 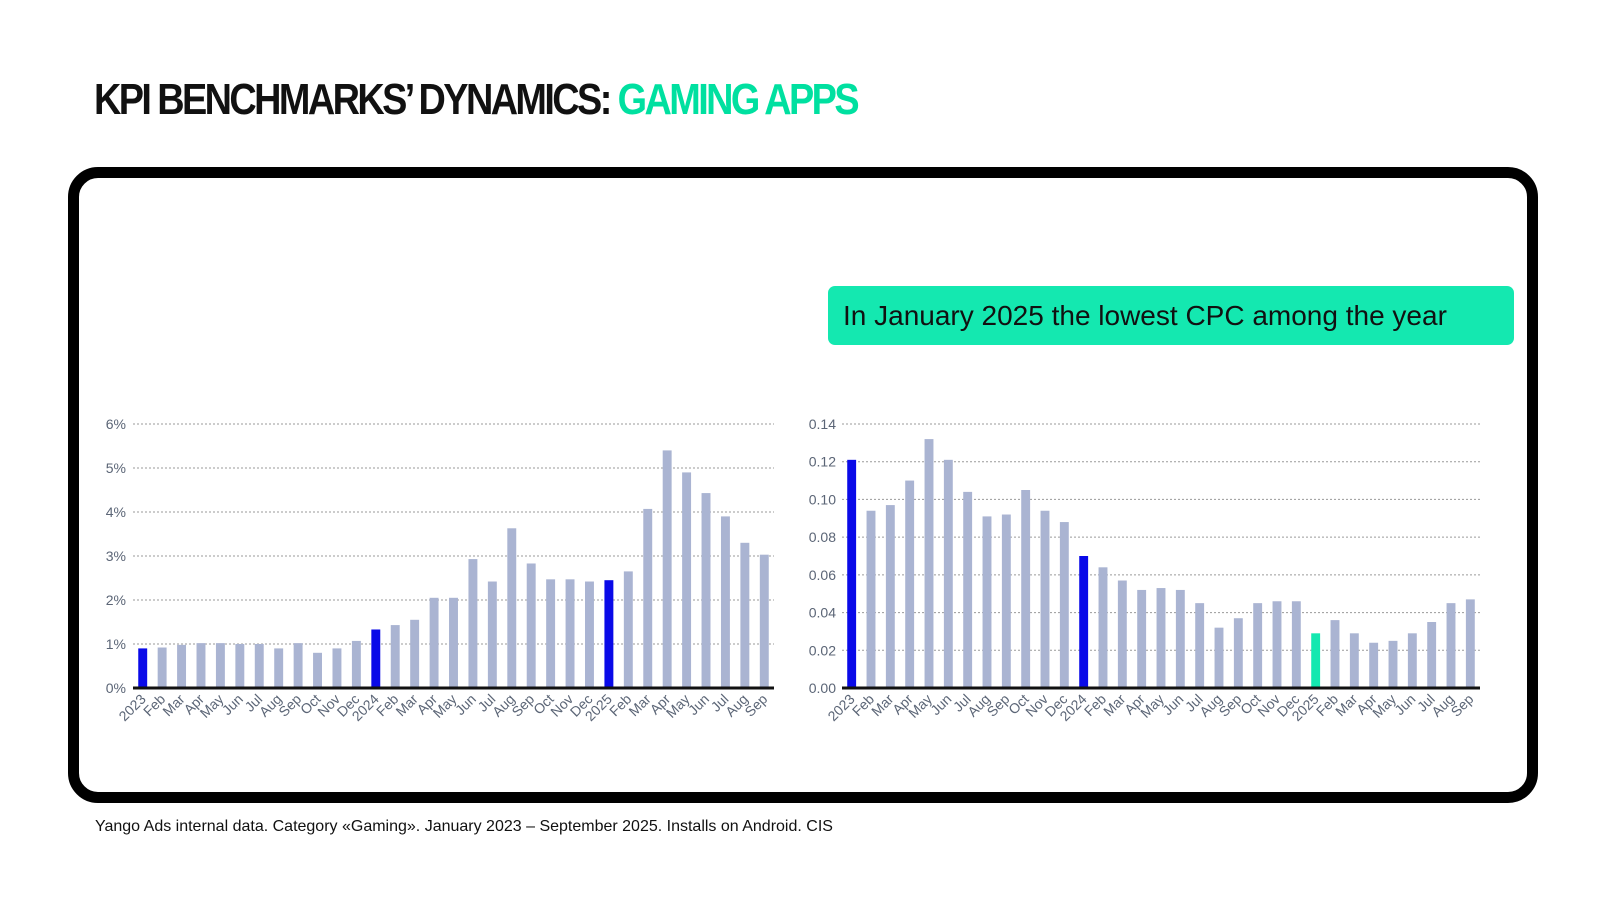 What do you see at coordinates (116, 512) in the screenshot?
I see `y-tick-label: 4%` at bounding box center [116, 512].